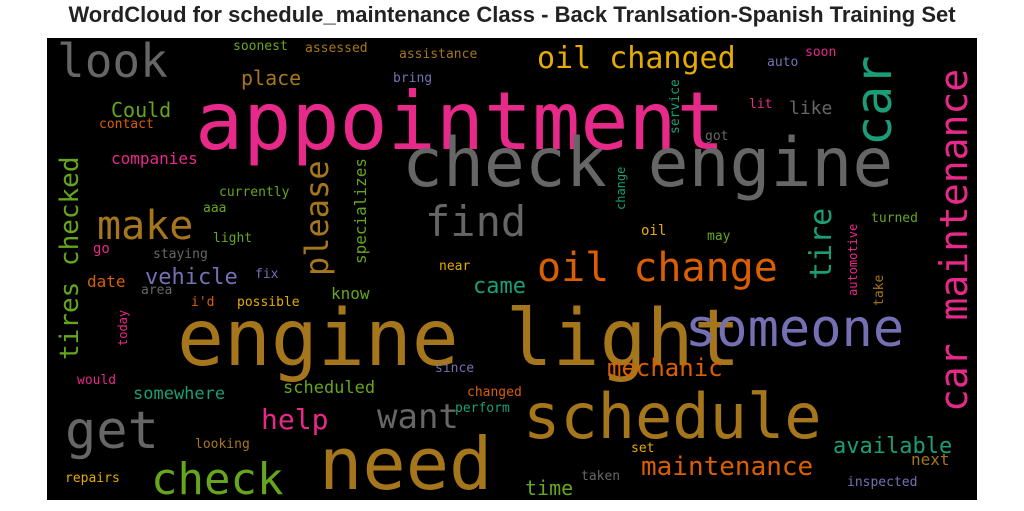  What do you see at coordinates (879, 290) in the screenshot?
I see `word-take: take` at bounding box center [879, 290].